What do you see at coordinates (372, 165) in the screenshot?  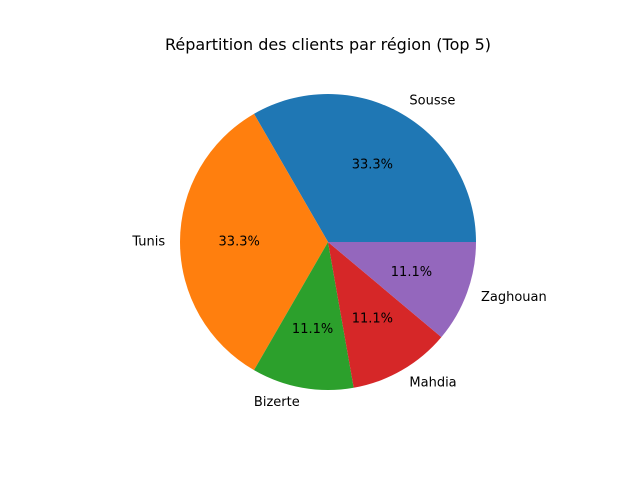 I see `slice-percent-sousse: 33.3%` at bounding box center [372, 165].